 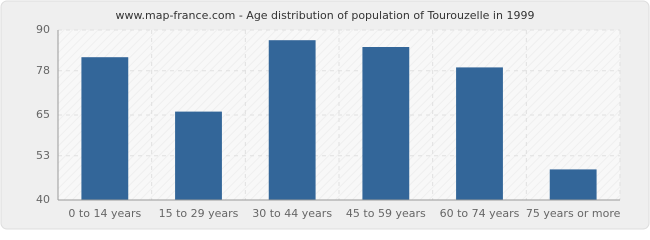 I want to click on y-tick-label: 90, so click(x=43, y=29).